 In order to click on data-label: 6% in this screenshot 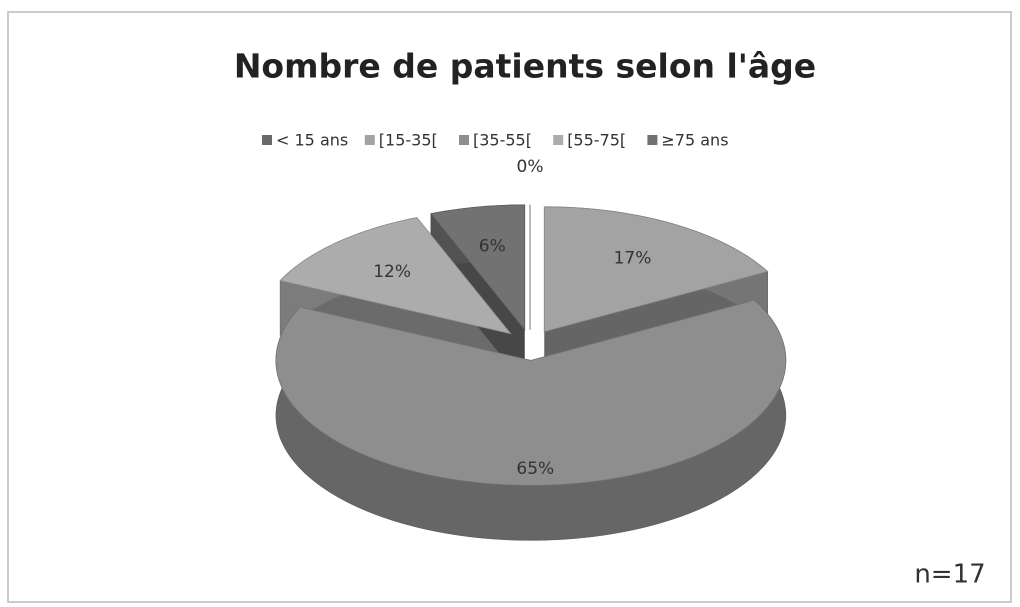, I will do `click(492, 246)`.